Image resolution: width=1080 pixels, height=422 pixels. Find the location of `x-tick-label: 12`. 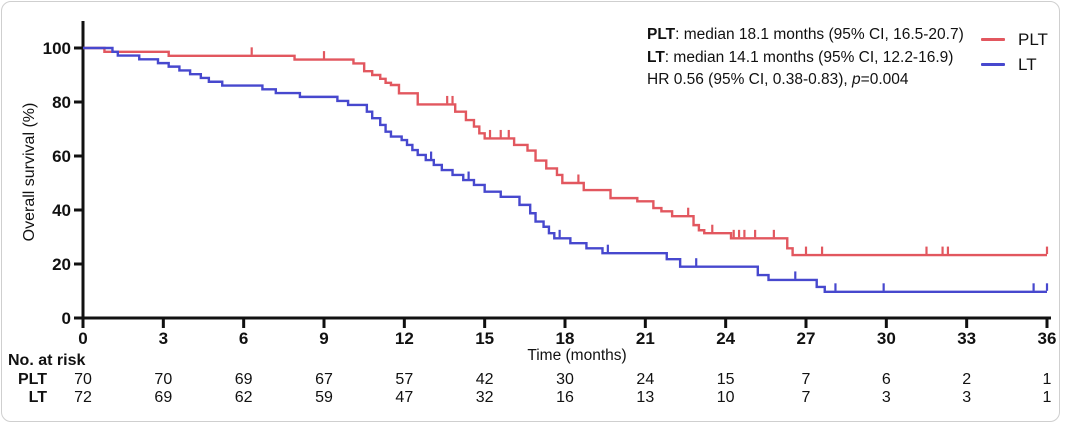

x-tick-label: 12 is located at coordinates (404, 338).